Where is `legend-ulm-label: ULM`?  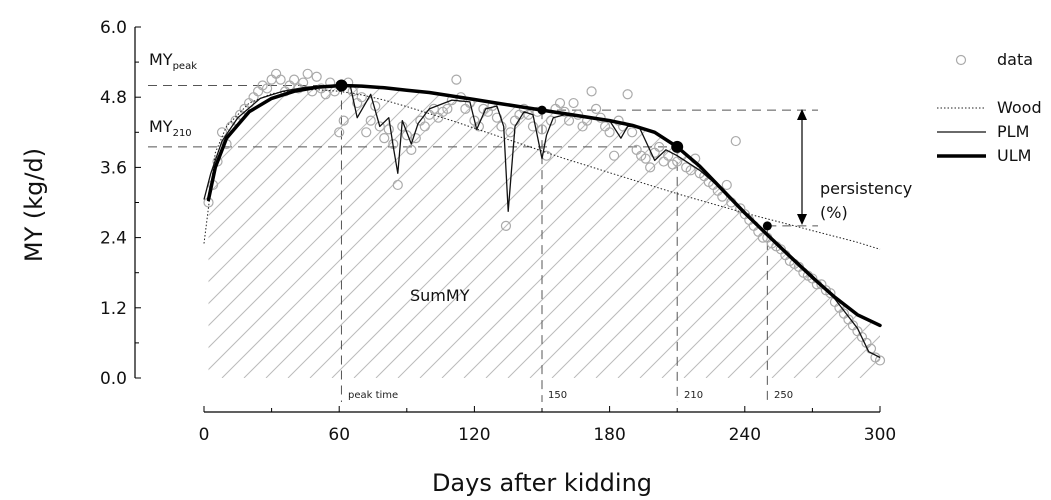 legend-ulm-label: ULM is located at coordinates (1014, 155).